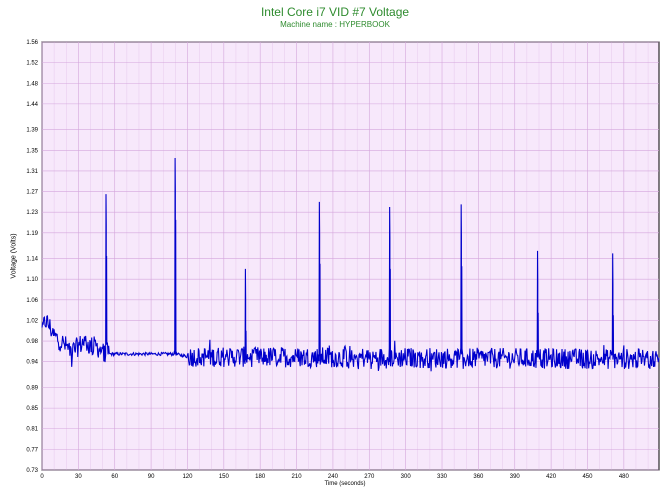  Describe the element at coordinates (32, 430) in the screenshot. I see `y-tick-label: 0.81` at that location.